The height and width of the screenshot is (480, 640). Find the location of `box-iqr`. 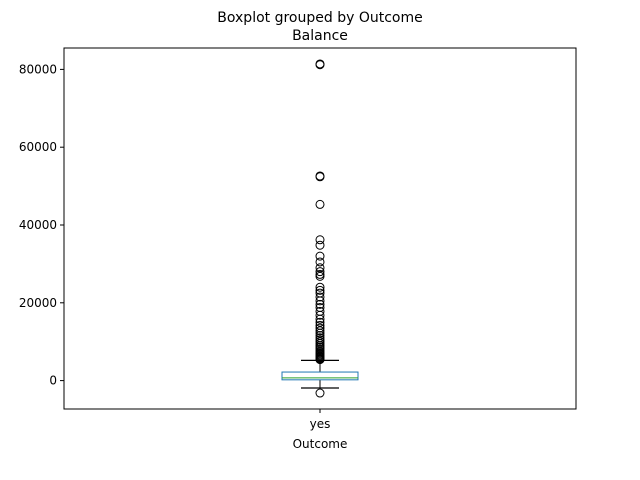

box-iqr is located at coordinates (320, 376).